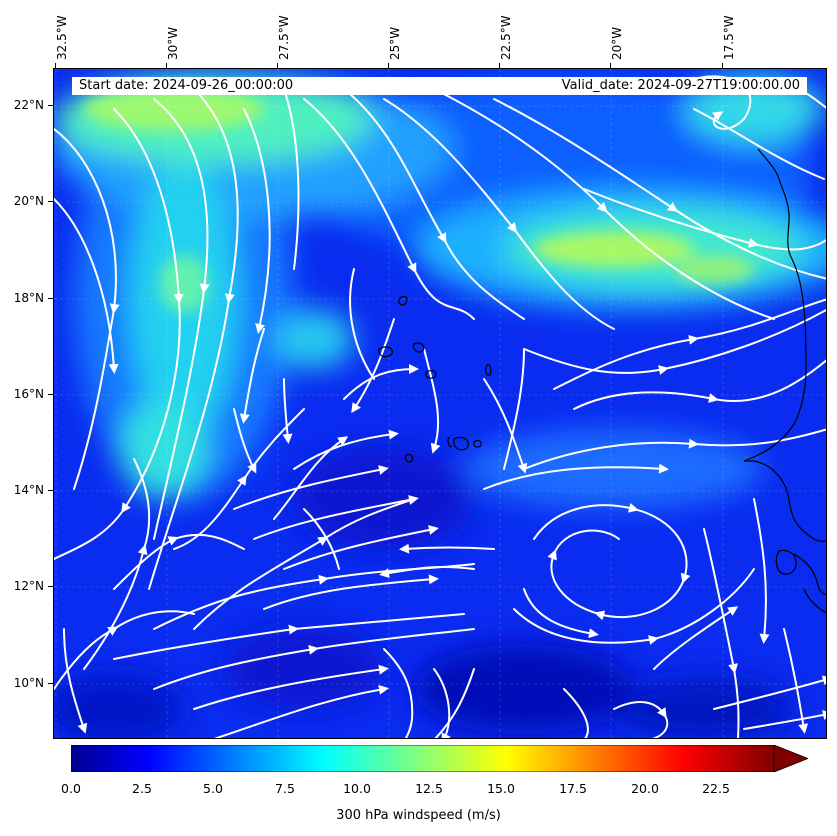  Describe the element at coordinates (28, 394) in the screenshot. I see `lat-label-16n: 16°N` at that location.